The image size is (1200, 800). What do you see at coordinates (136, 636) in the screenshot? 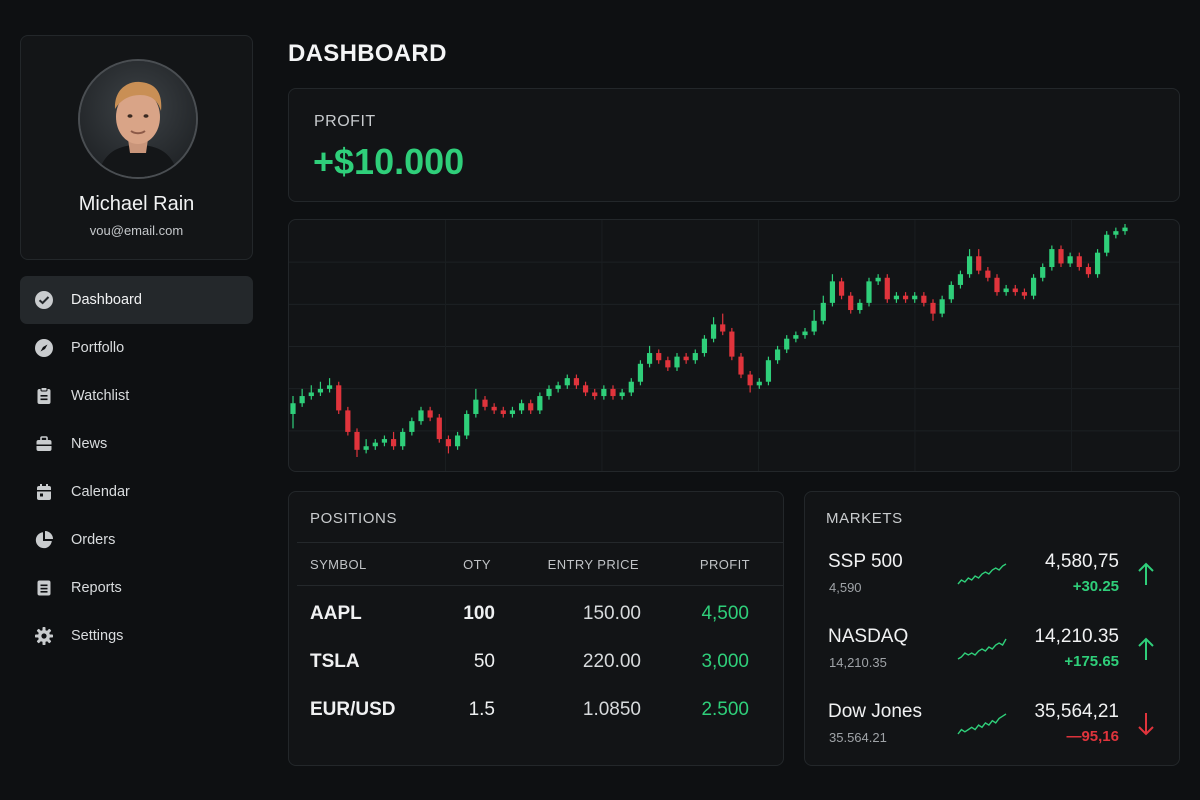
I see `sidebar-item-settings: Settings` at bounding box center [136, 636].